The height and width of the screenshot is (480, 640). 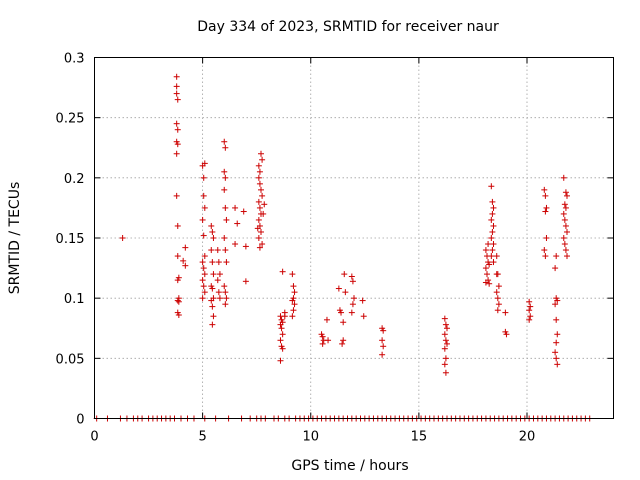 I want to click on y-tick-label: 0.25, so click(x=70, y=119).